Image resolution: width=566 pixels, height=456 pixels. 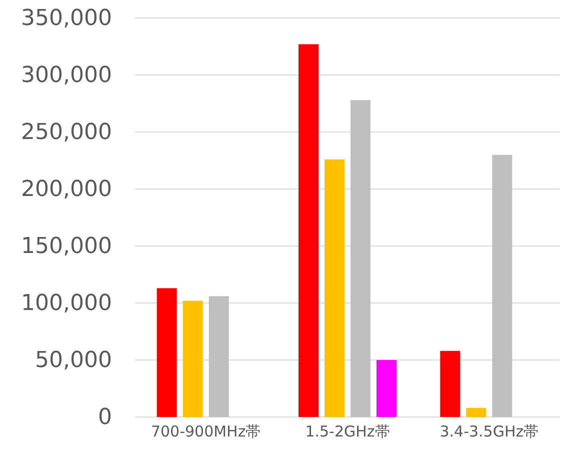 I want to click on x-tick-label: 3.4-3.5GHz帯, so click(x=489, y=431).